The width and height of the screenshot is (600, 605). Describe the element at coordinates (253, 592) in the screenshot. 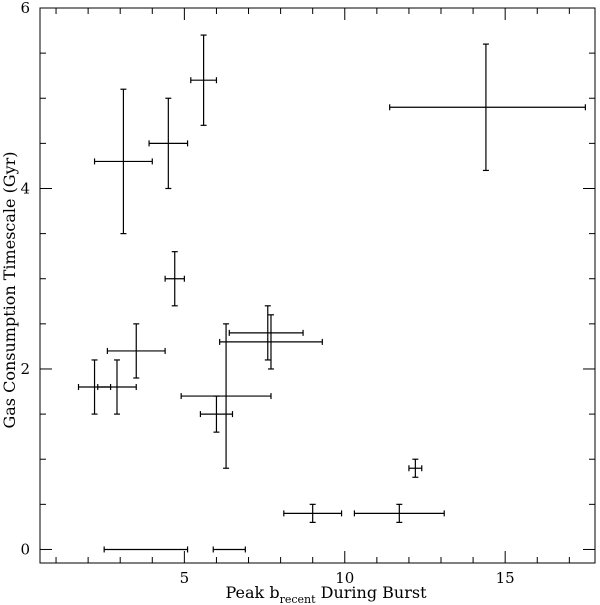

I see `x-axis-title-main: Peak b` at that location.